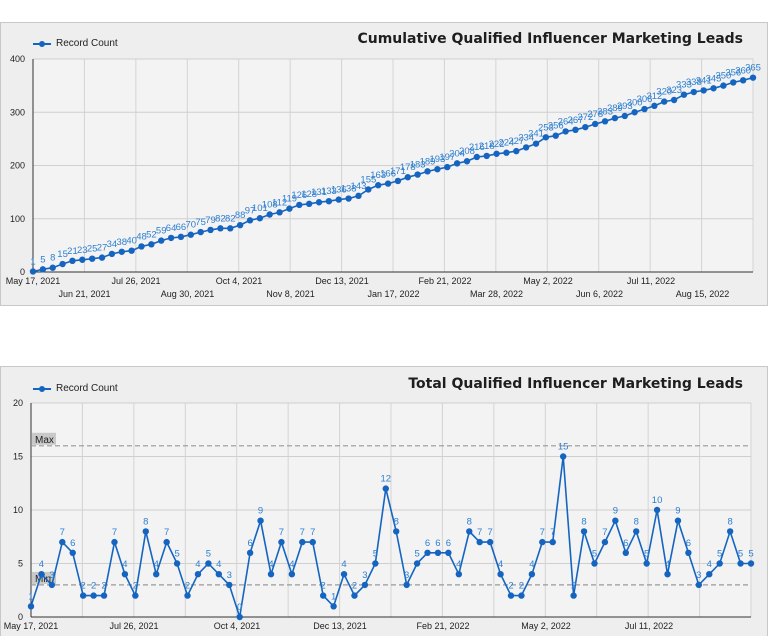  What do you see at coordinates (546, 626) in the screenshot?
I see `chart2-x-tick-label: May 2, 2022` at bounding box center [546, 626].